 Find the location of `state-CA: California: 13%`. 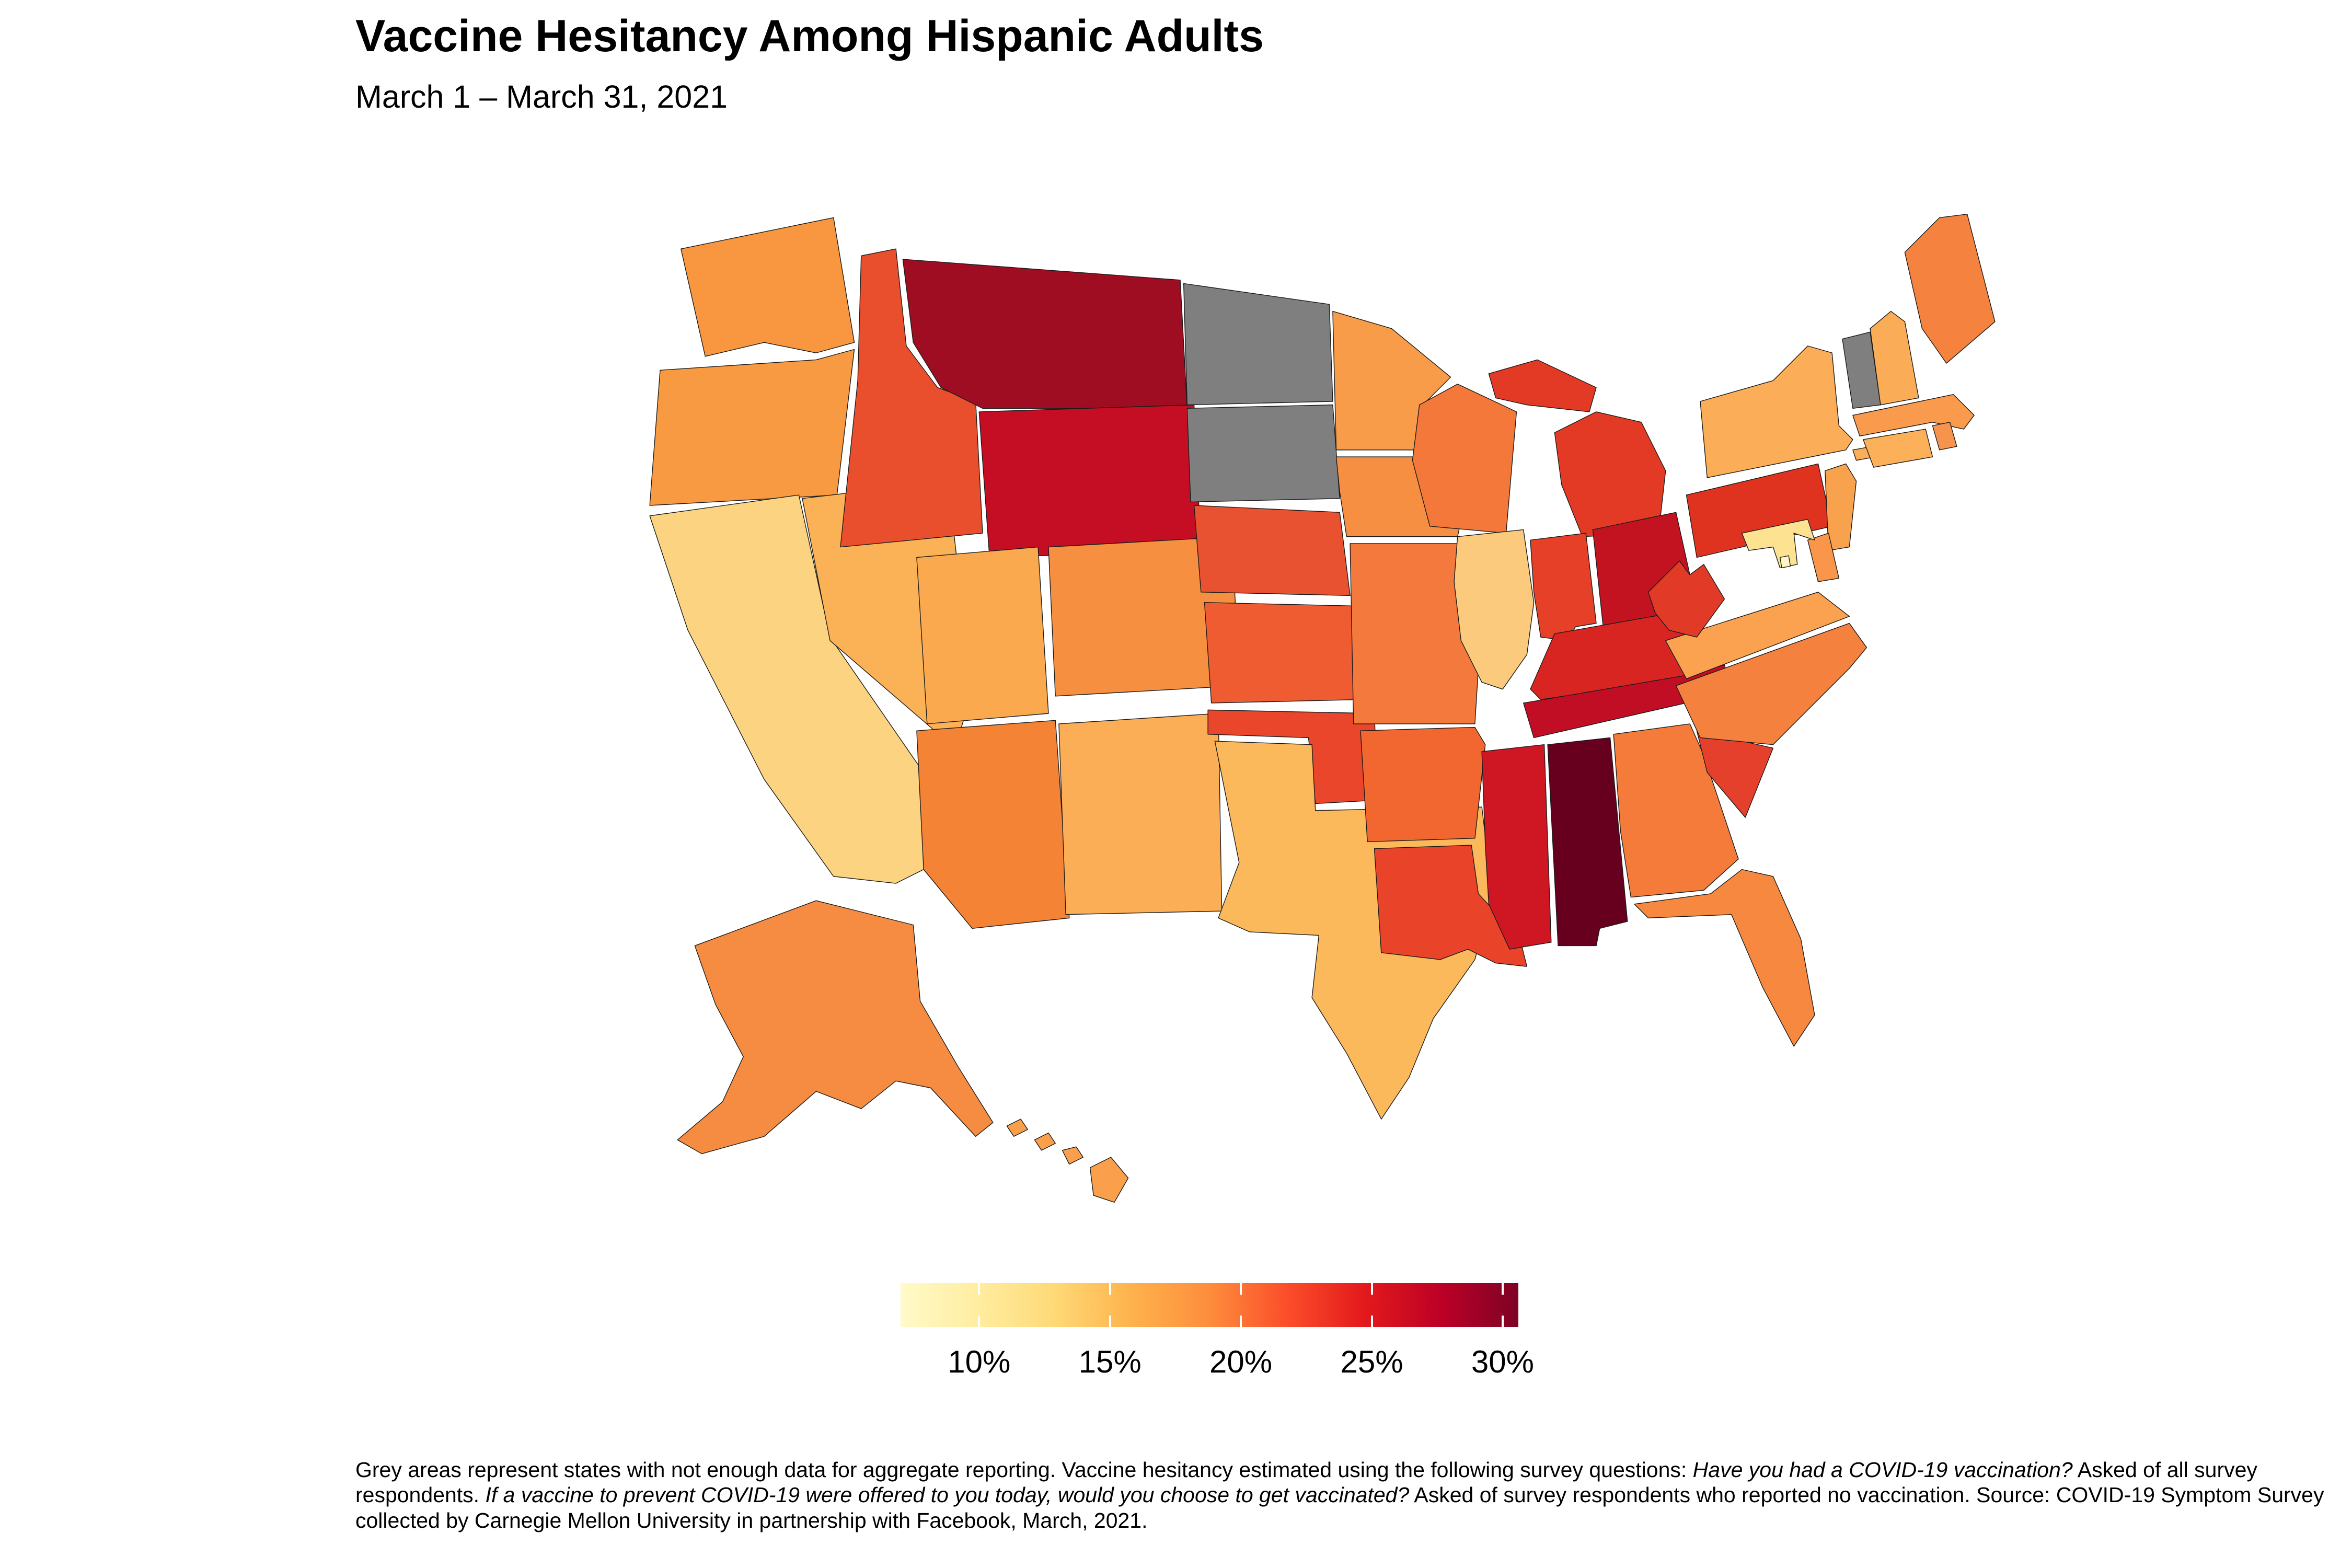

state-CA: California: 13% is located at coordinates (790, 689).